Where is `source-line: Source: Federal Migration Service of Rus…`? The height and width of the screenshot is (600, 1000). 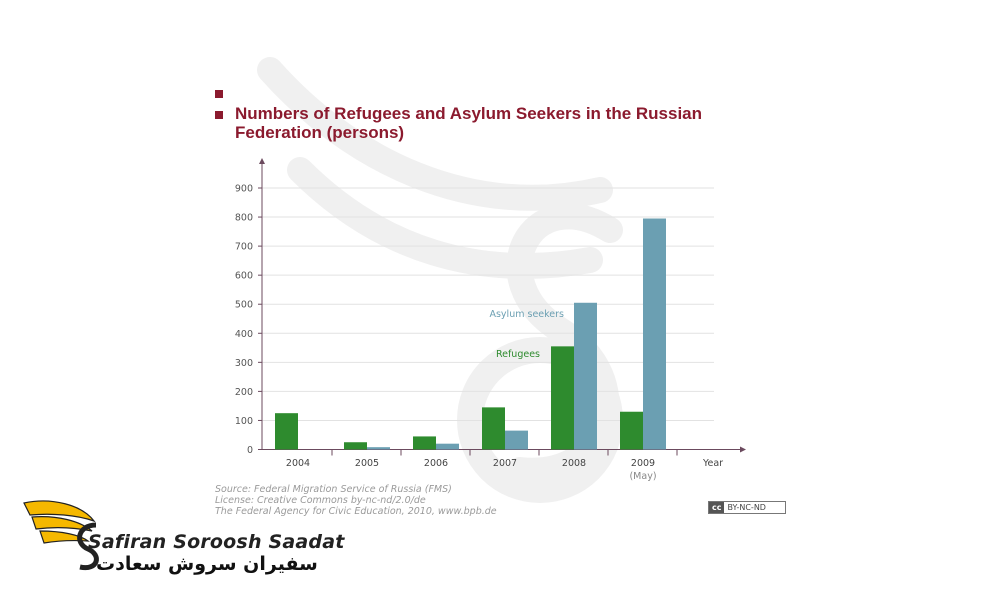 source-line: Source: Federal Migration Service of Rus… is located at coordinates (333, 489).